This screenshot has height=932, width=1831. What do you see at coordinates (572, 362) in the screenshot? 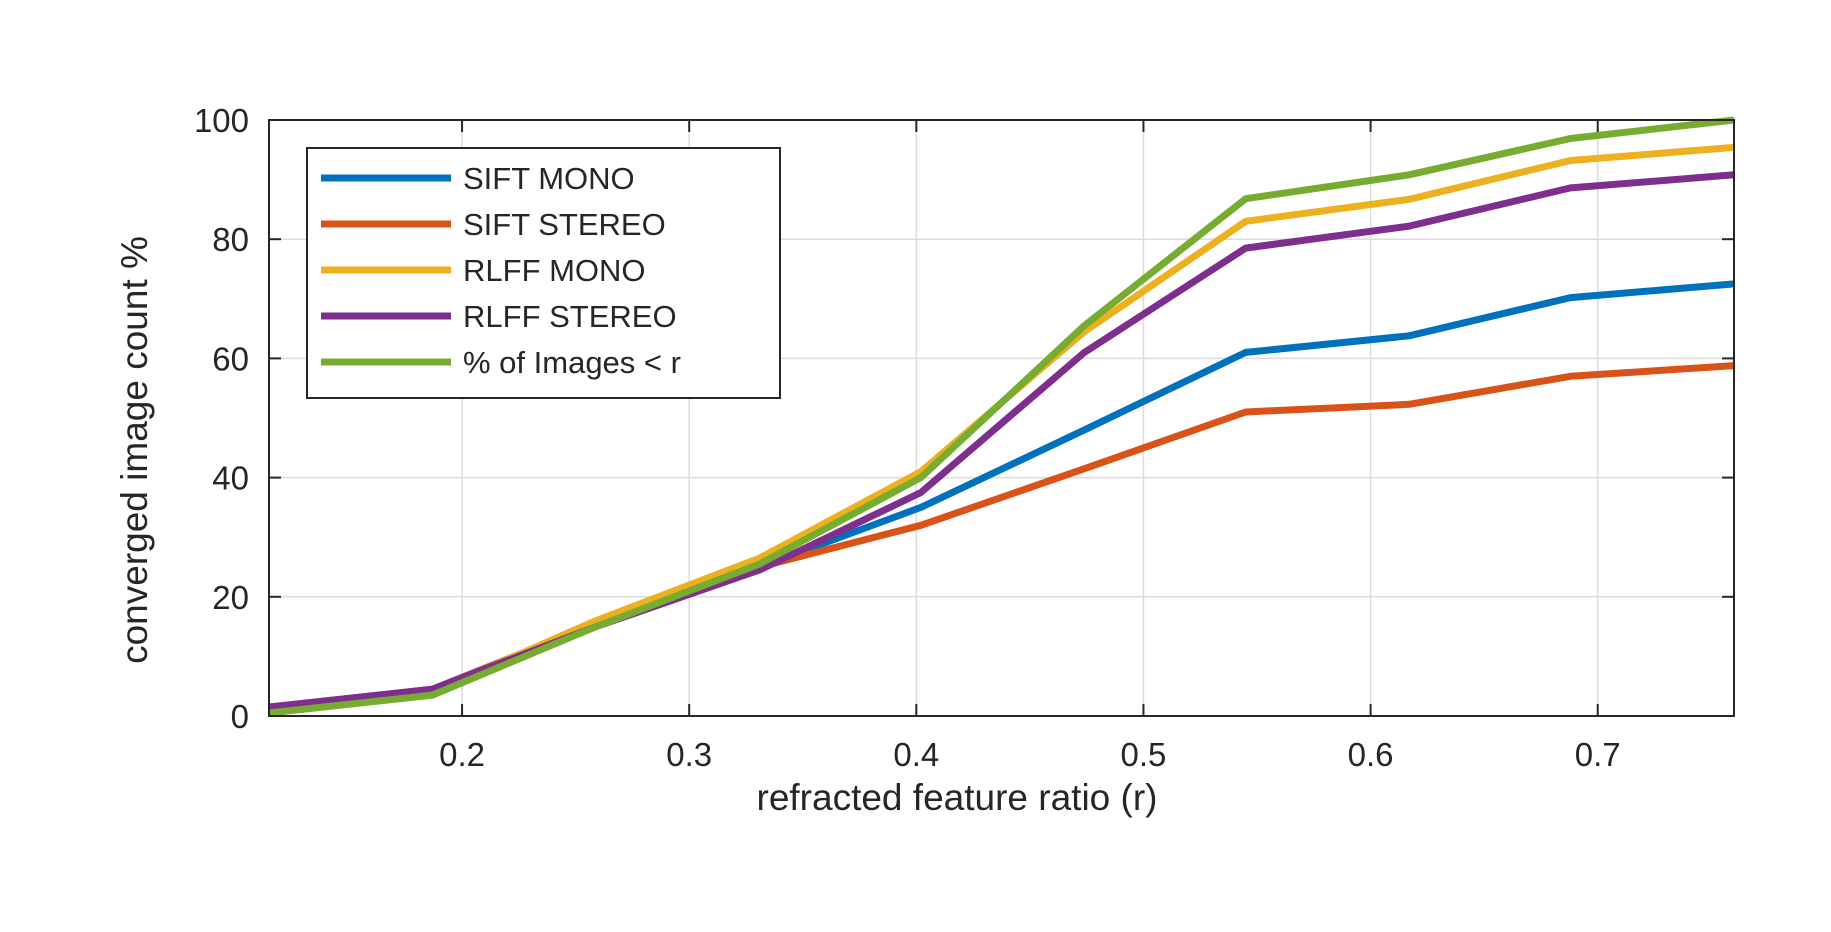
I see `legend-label-4: % of Images < r` at bounding box center [572, 362].